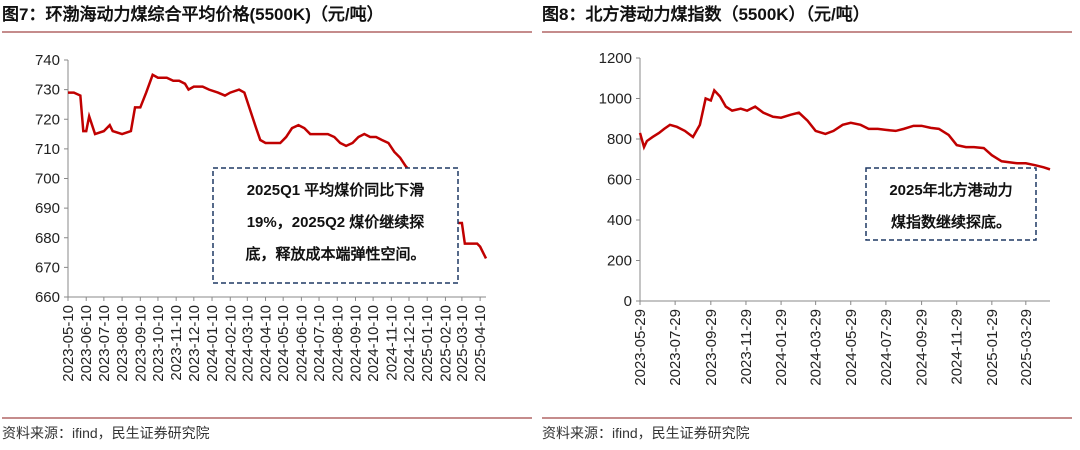 The width and height of the screenshot is (1080, 450). What do you see at coordinates (391, 343) in the screenshot?
I see `x-tick-label: 2024-11-10` at bounding box center [391, 343].